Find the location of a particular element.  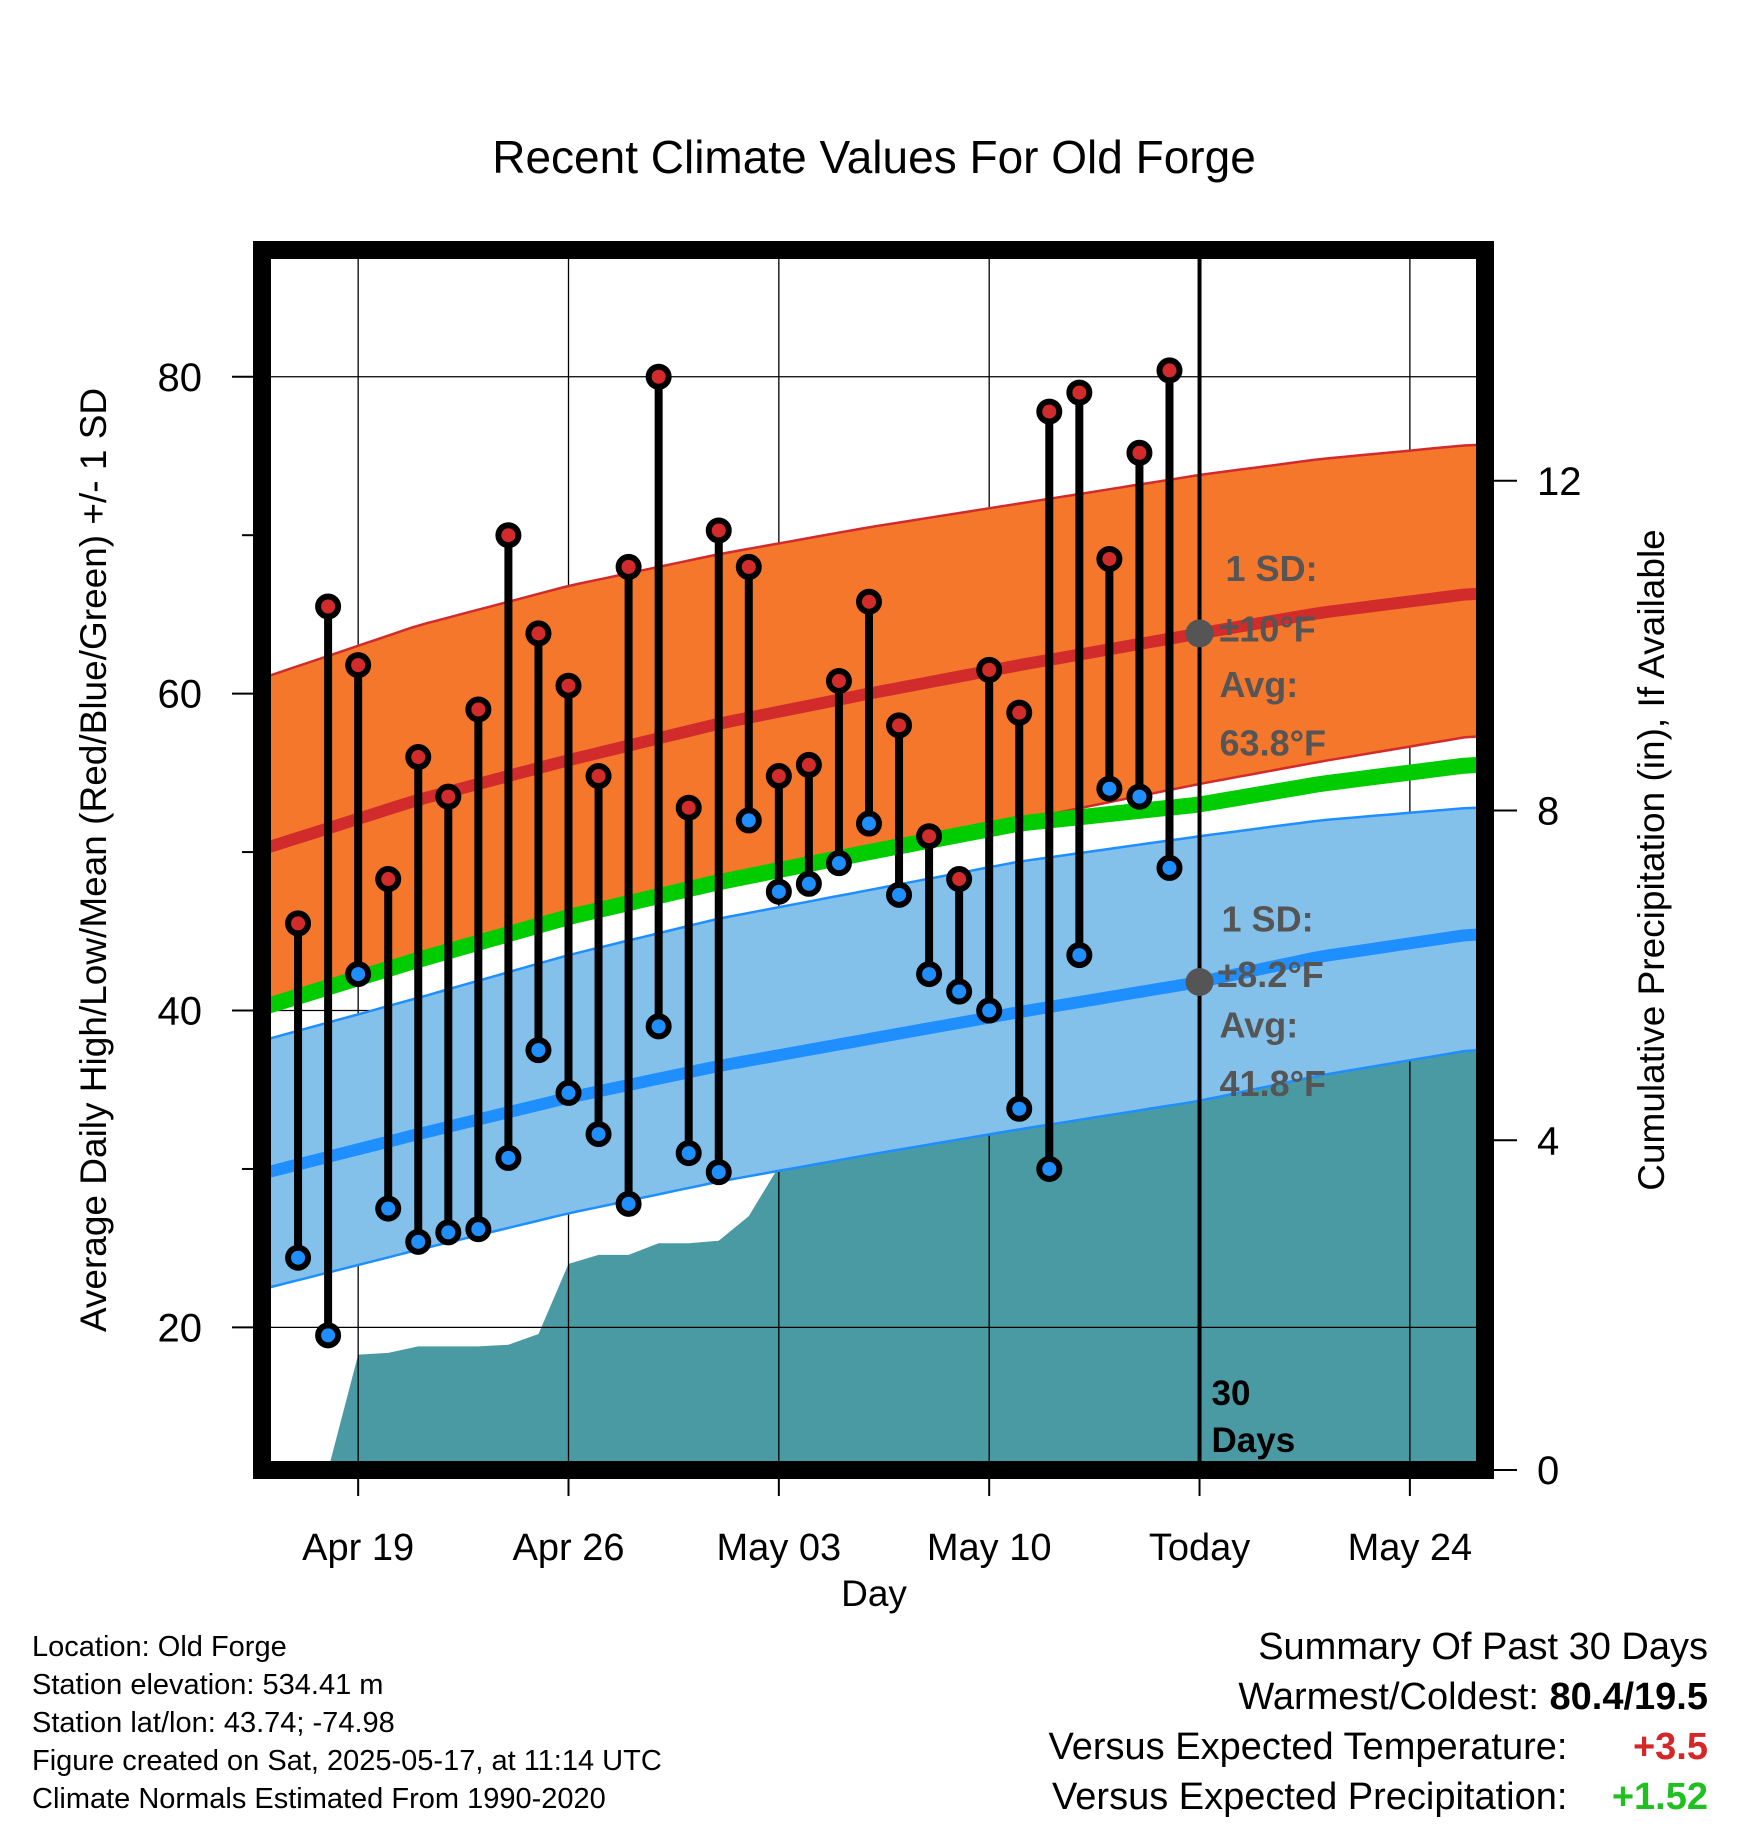

bottom-axis: Apr 19 Apr 26 May 03 May 10 Today May 24 is located at coordinates (887, 1524).